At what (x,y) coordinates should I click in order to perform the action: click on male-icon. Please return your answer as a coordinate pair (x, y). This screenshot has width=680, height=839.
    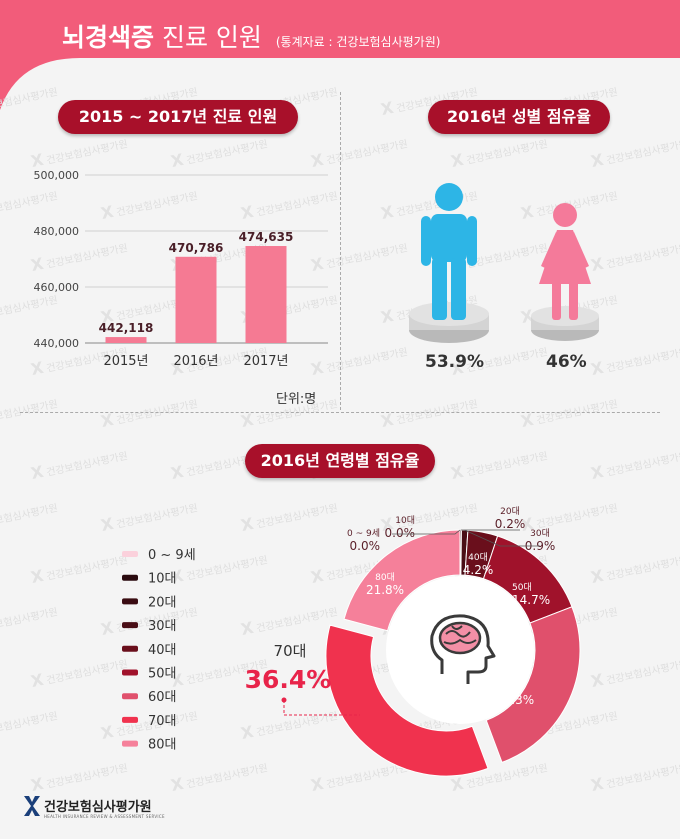
    Looking at the image, I should click on (449, 251).